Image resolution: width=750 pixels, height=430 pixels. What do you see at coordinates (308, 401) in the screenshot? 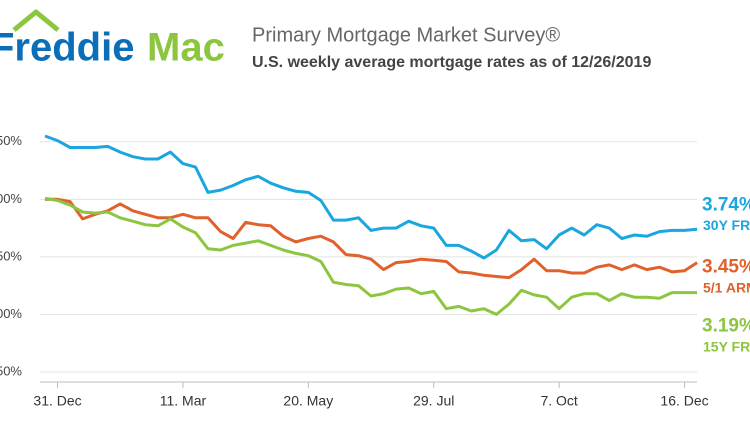
I see `x-tick-label: 20. May` at bounding box center [308, 401].